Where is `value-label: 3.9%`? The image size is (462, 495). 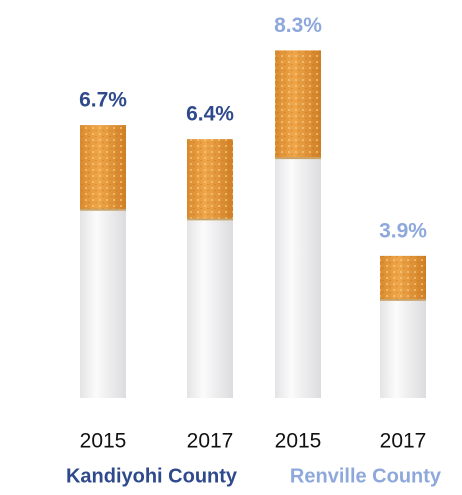
value-label: 3.9% is located at coordinates (403, 230).